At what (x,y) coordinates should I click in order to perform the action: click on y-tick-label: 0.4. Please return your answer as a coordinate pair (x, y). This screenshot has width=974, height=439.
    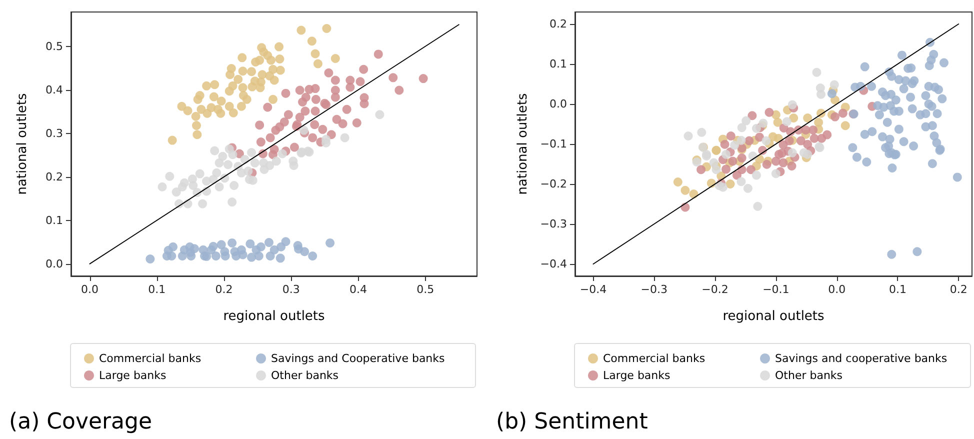
    Looking at the image, I should click on (54, 89).